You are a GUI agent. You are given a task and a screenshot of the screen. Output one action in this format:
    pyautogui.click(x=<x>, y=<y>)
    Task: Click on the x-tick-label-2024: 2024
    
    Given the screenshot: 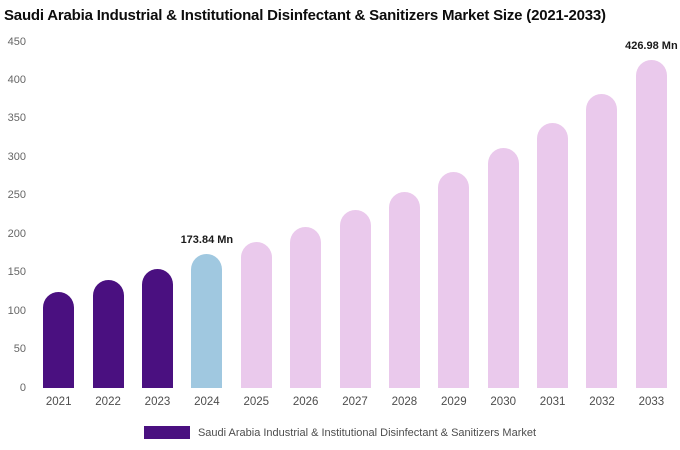 What is the action you would take?
    pyautogui.click(x=207, y=402)
    